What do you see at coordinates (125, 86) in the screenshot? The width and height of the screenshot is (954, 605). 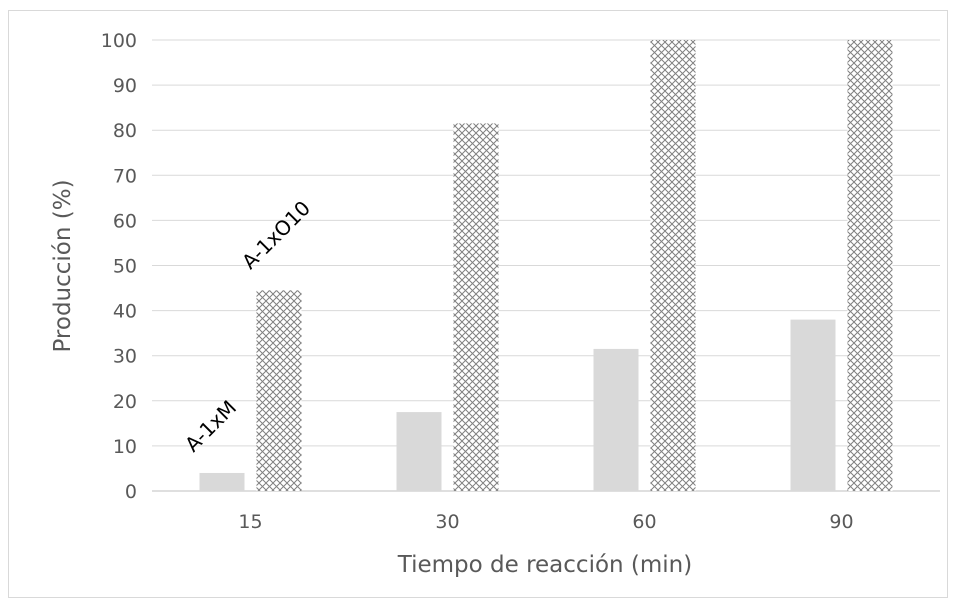 I see `y-tick-label: 90` at bounding box center [125, 86].